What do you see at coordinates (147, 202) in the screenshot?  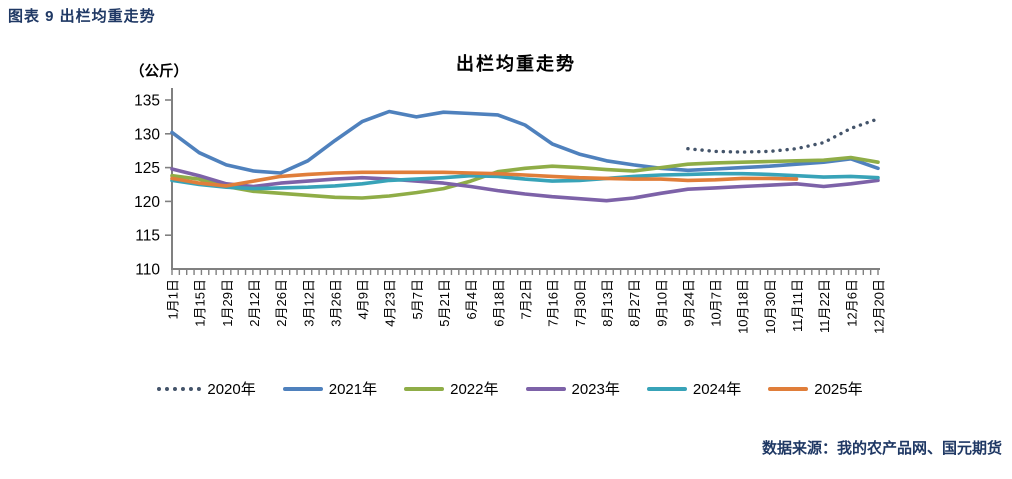 I see `y-axis-label: 120` at bounding box center [147, 202].